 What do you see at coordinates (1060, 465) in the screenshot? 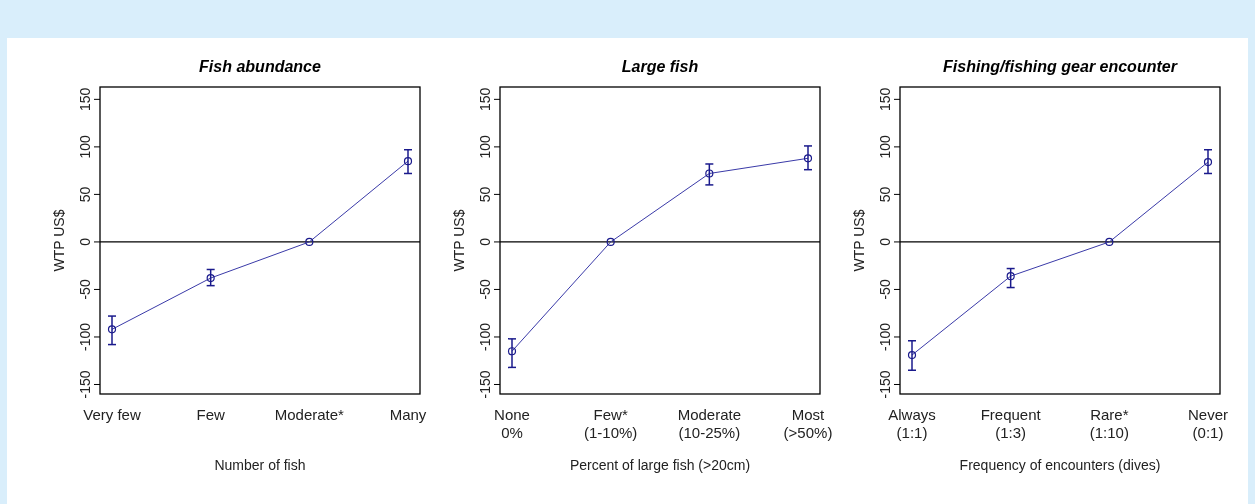
I see `x-axis-title: Frequency of encounters (dives)` at bounding box center [1060, 465].